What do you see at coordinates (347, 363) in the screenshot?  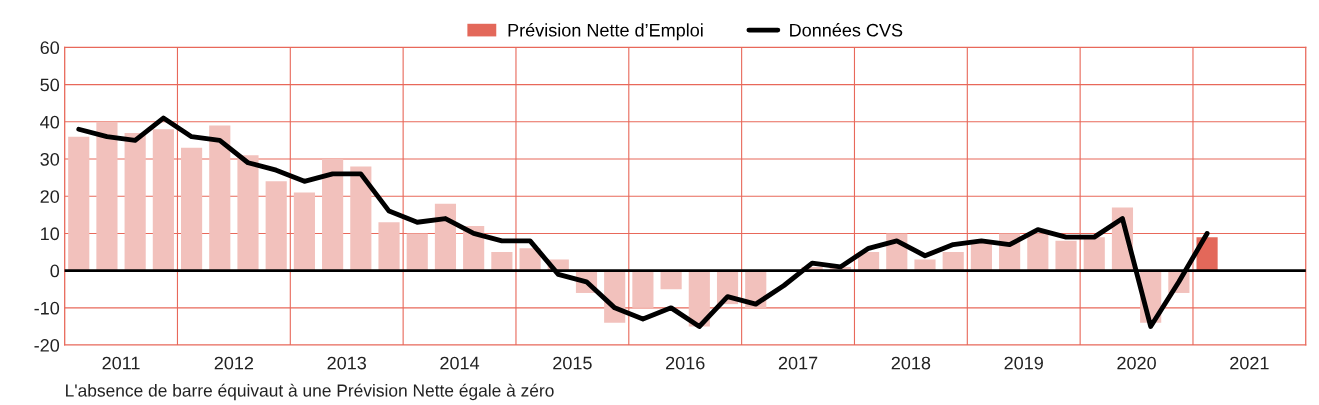 I see `x-tick-label: 2013` at bounding box center [347, 363].